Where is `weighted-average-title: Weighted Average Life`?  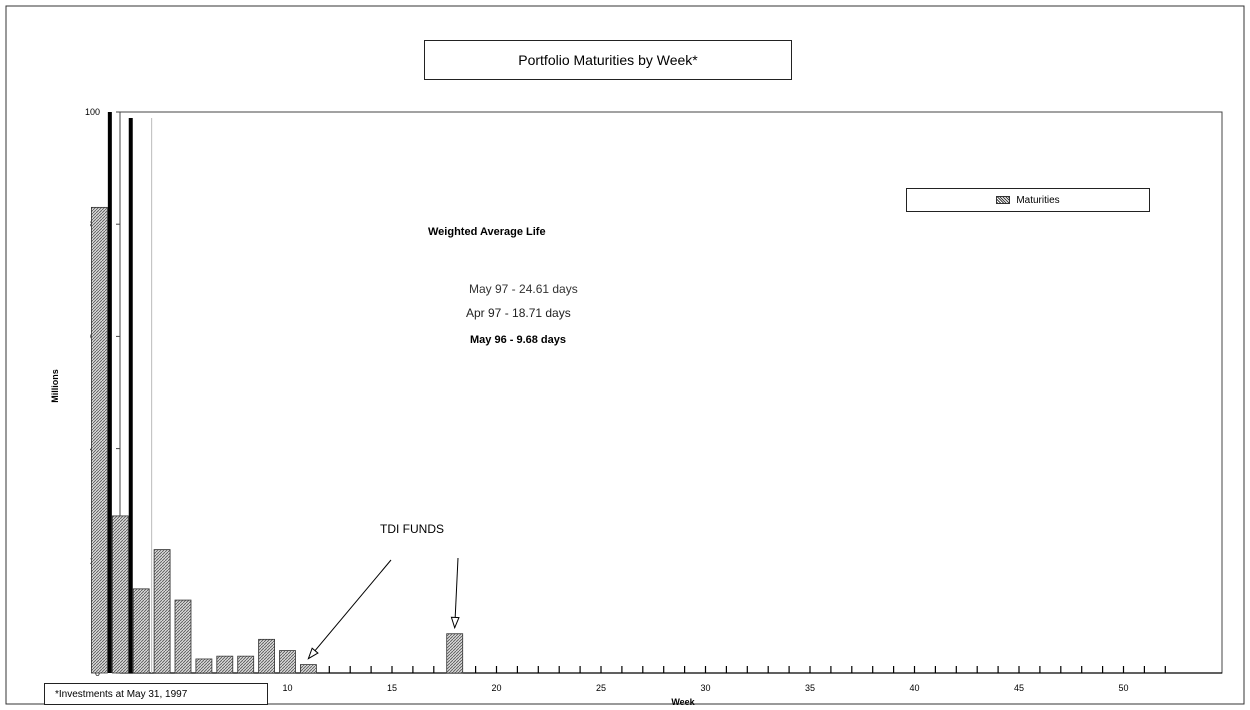 weighted-average-title: Weighted Average Life is located at coordinates (487, 232).